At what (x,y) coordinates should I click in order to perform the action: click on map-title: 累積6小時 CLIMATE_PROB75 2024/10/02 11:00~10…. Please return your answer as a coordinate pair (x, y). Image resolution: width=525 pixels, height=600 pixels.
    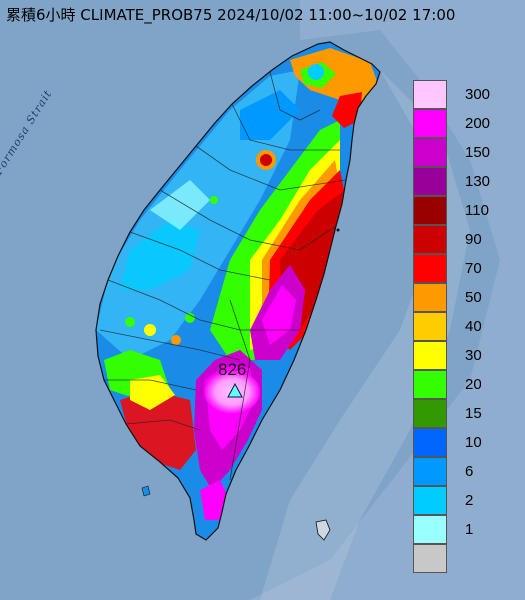
    Looking at the image, I should click on (231, 15).